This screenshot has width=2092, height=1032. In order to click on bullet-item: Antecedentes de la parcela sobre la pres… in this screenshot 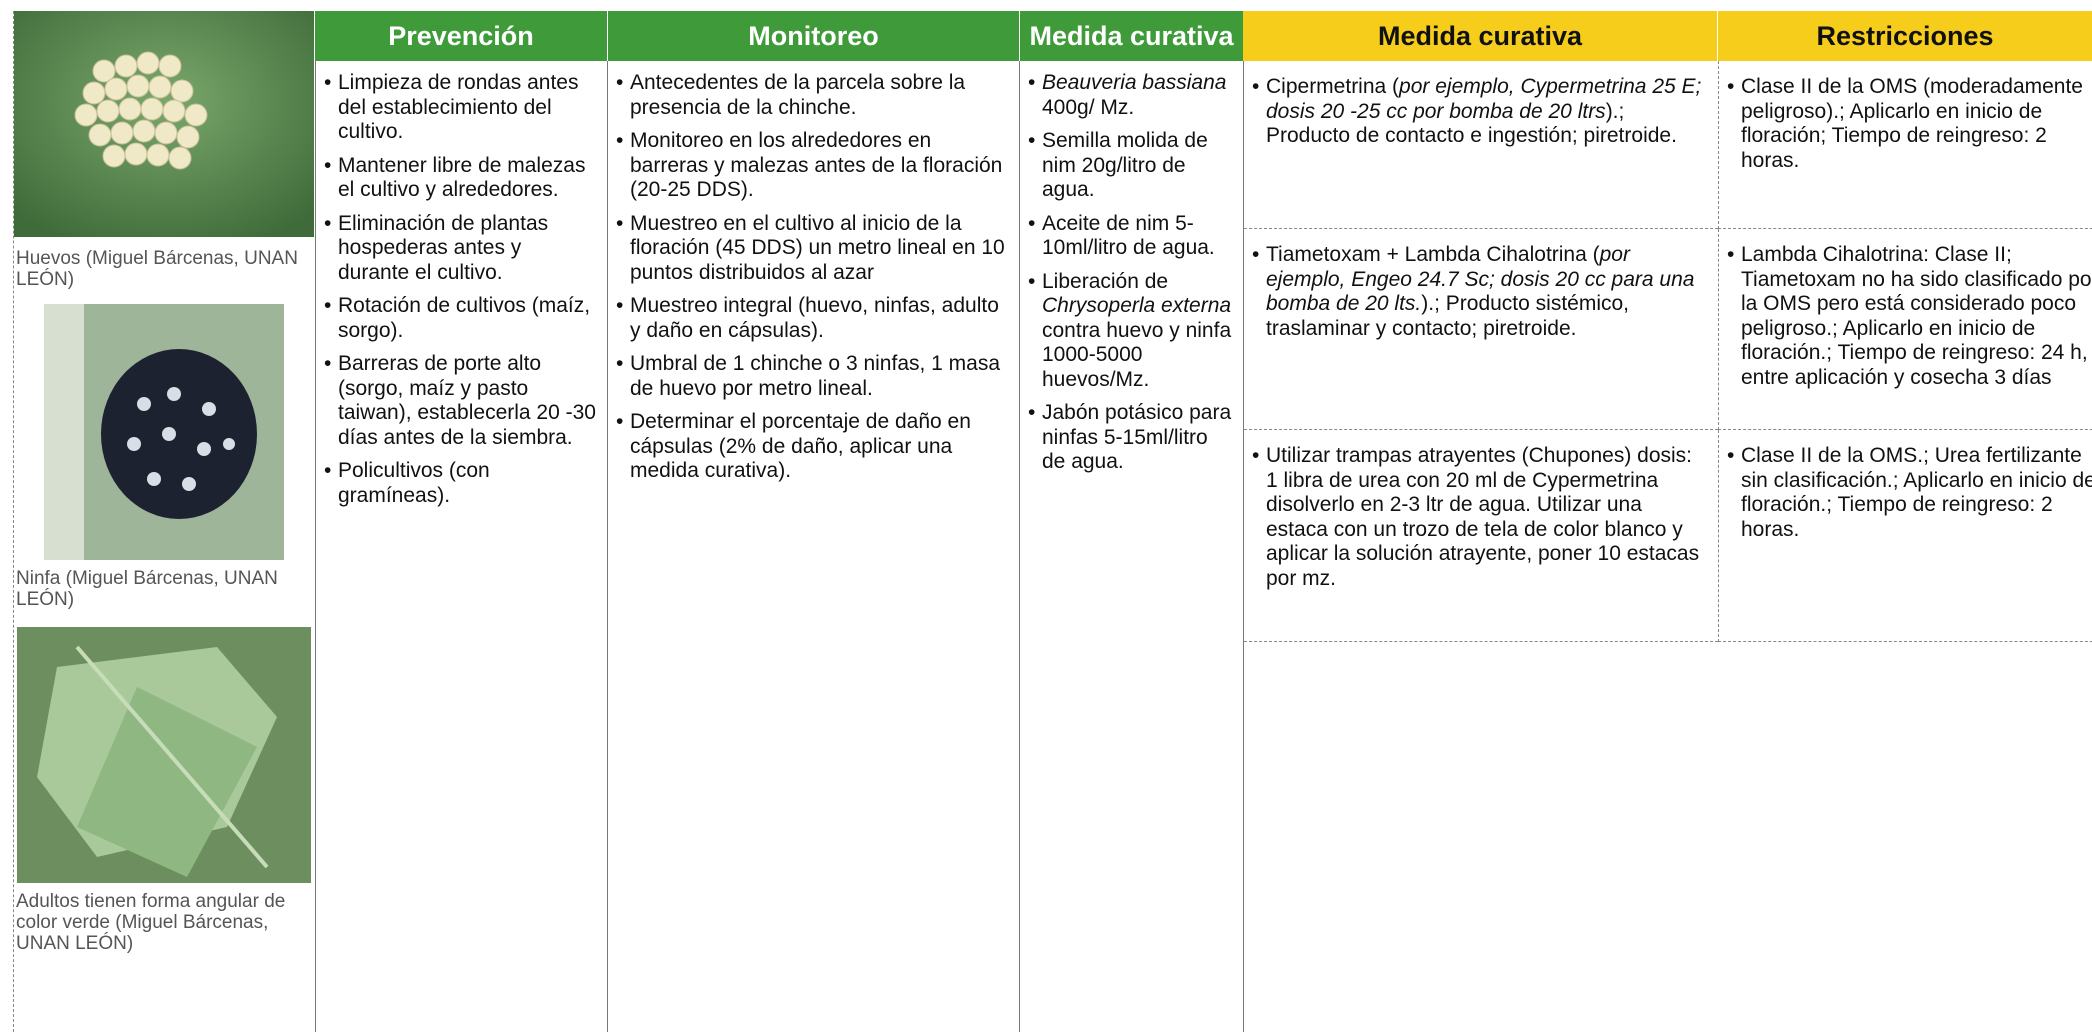, I will do `click(808, 95)`.